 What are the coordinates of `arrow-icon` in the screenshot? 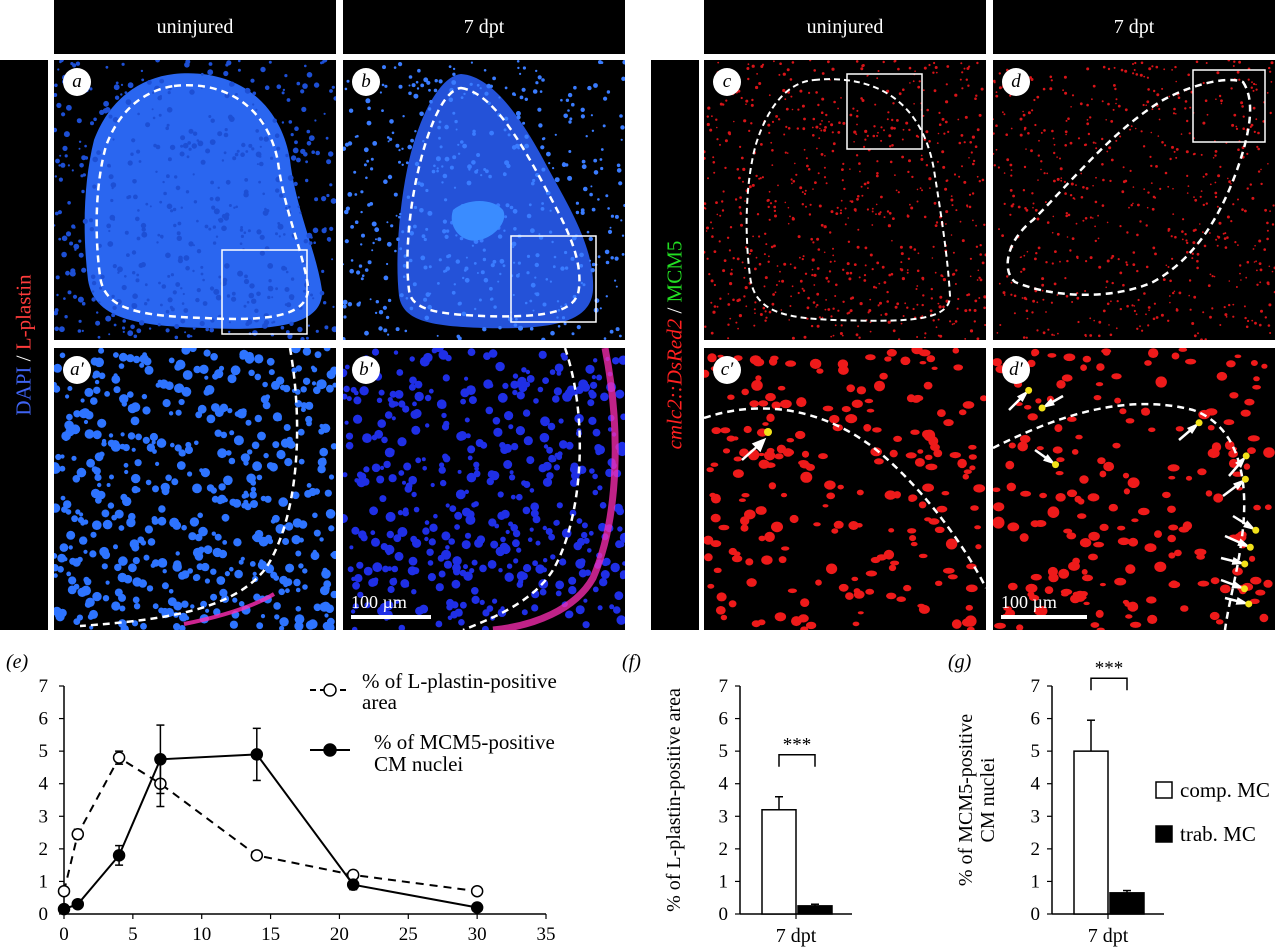 It's located at (754, 449).